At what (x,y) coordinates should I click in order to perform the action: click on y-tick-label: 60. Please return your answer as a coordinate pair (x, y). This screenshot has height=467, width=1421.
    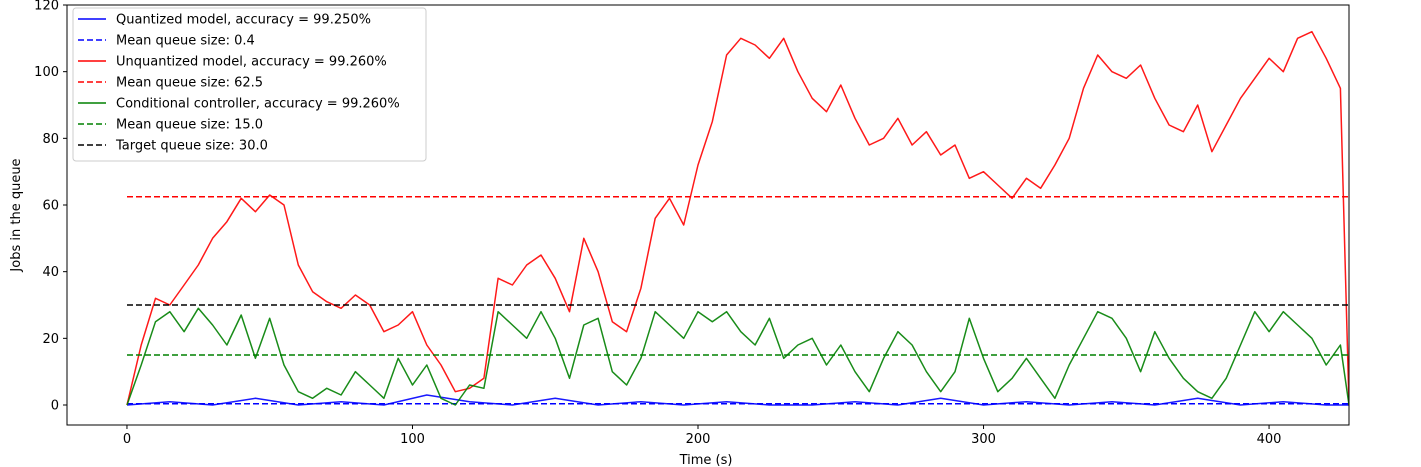
    Looking at the image, I should click on (50, 206).